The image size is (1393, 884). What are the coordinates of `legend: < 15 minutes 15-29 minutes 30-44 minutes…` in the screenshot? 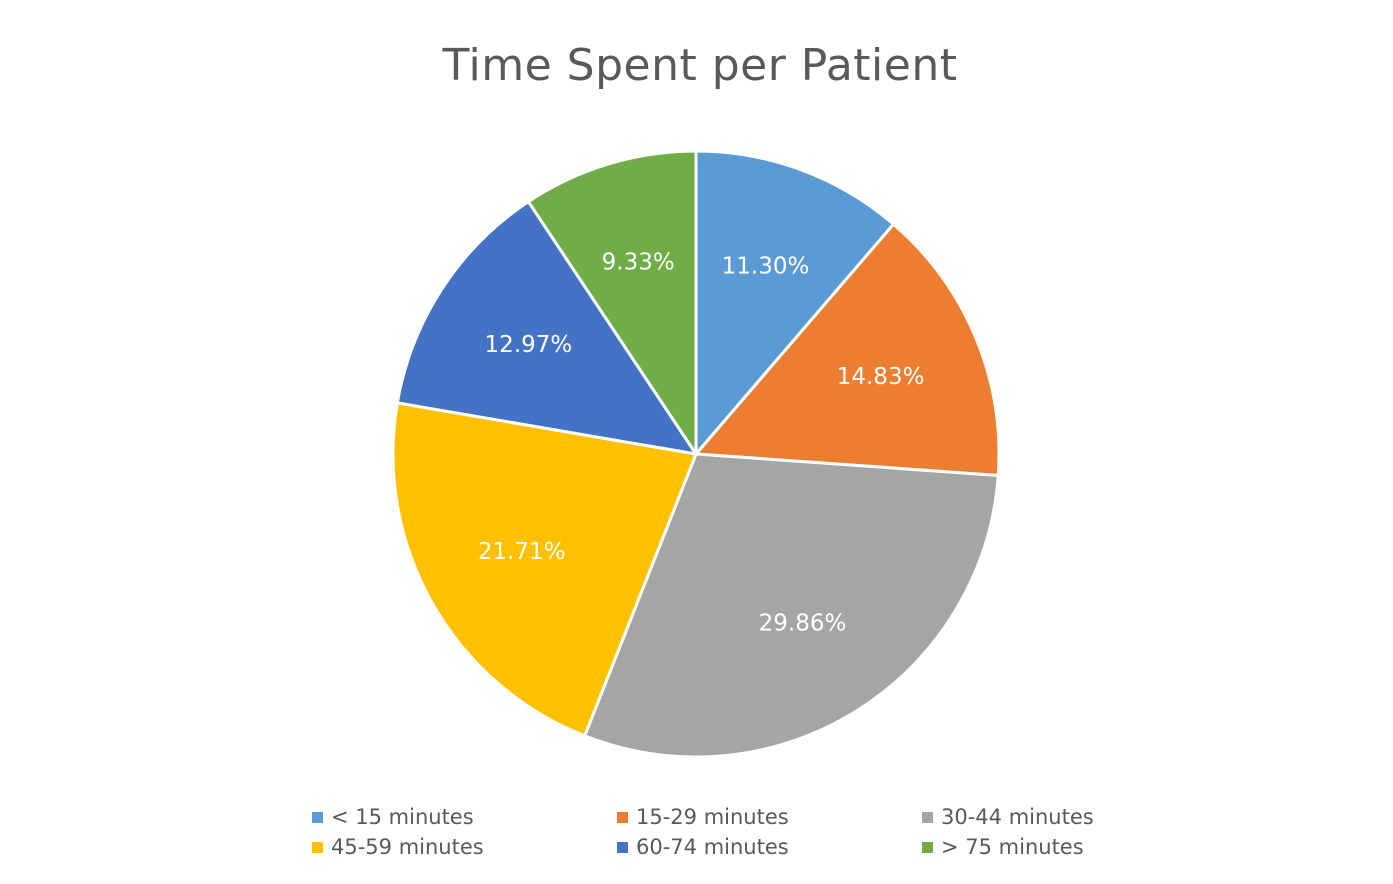 It's located at (742, 832).